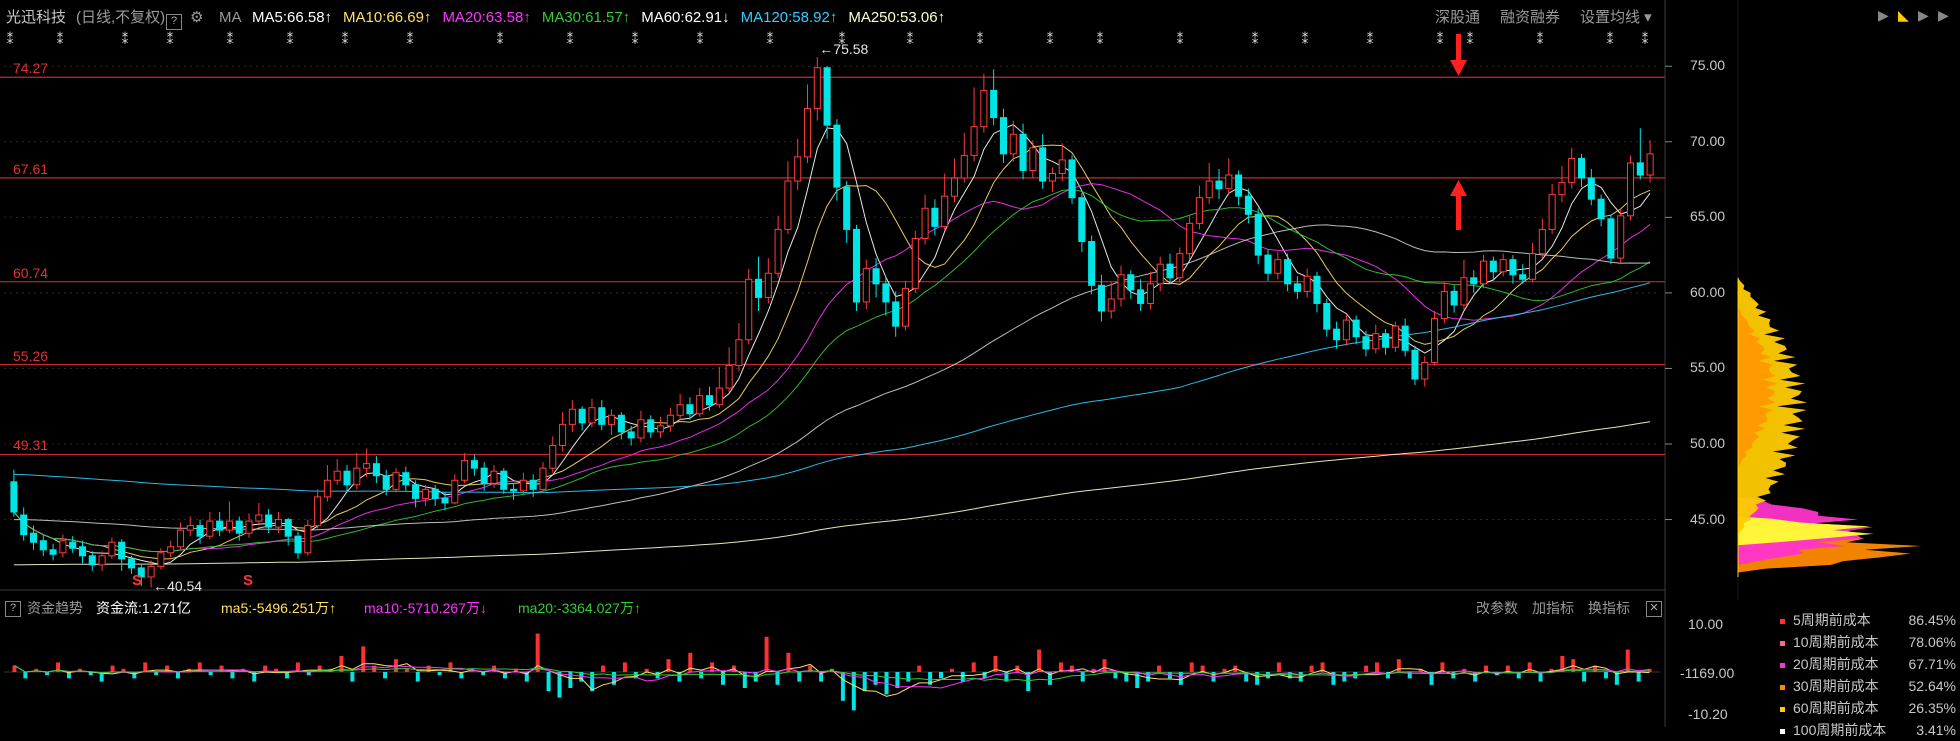 Image resolution: width=1960 pixels, height=741 pixels. Describe the element at coordinates (1708, 65) in the screenshot. I see `price-axis-label: 75.00` at that location.